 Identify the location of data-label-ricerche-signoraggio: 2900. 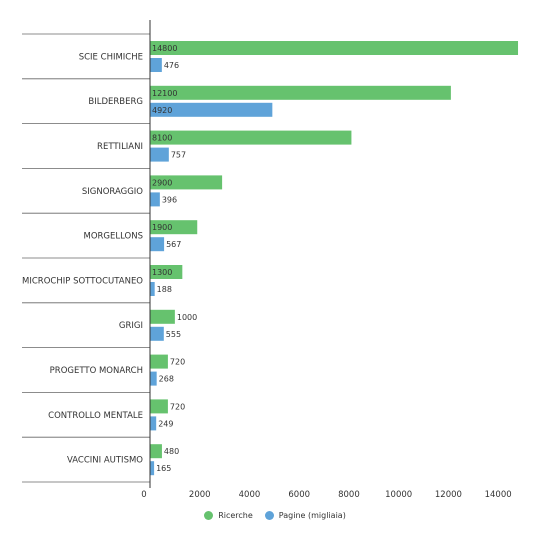
(162, 182).